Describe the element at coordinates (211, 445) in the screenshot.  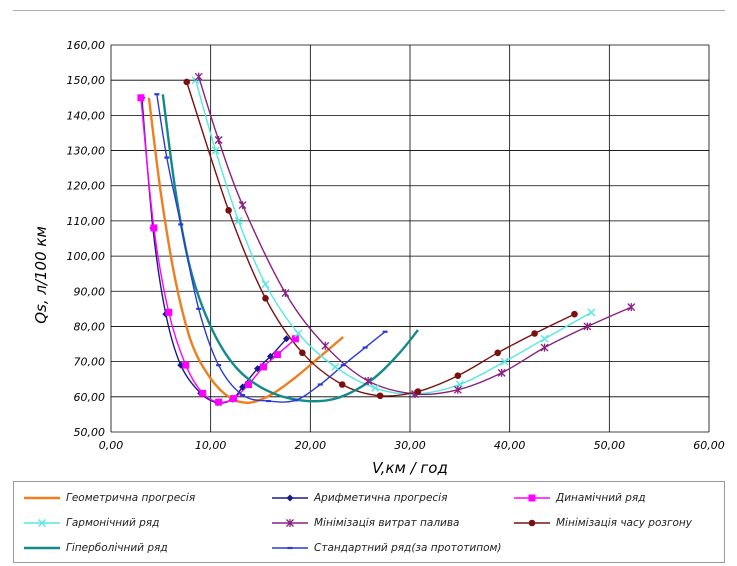
I see `x-tick-label: 10,00` at that location.